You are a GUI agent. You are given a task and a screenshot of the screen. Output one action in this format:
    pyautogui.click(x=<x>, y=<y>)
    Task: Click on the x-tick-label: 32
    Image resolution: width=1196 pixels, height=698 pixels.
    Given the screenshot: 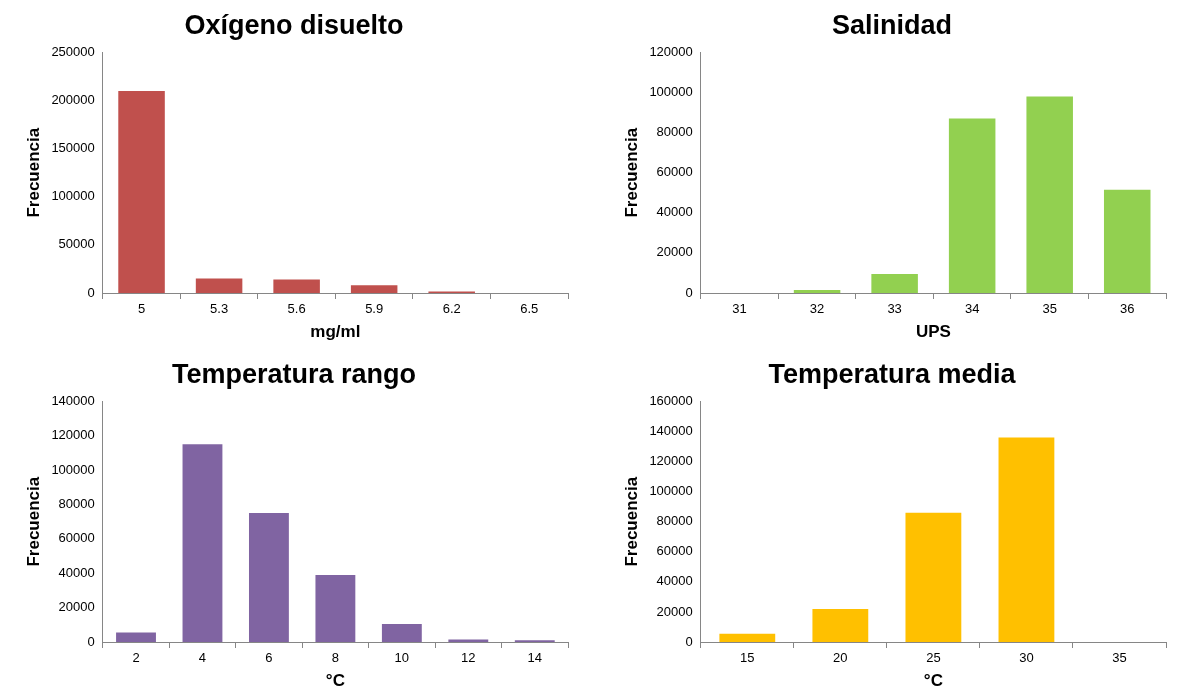 What is the action you would take?
    pyautogui.click(x=817, y=309)
    